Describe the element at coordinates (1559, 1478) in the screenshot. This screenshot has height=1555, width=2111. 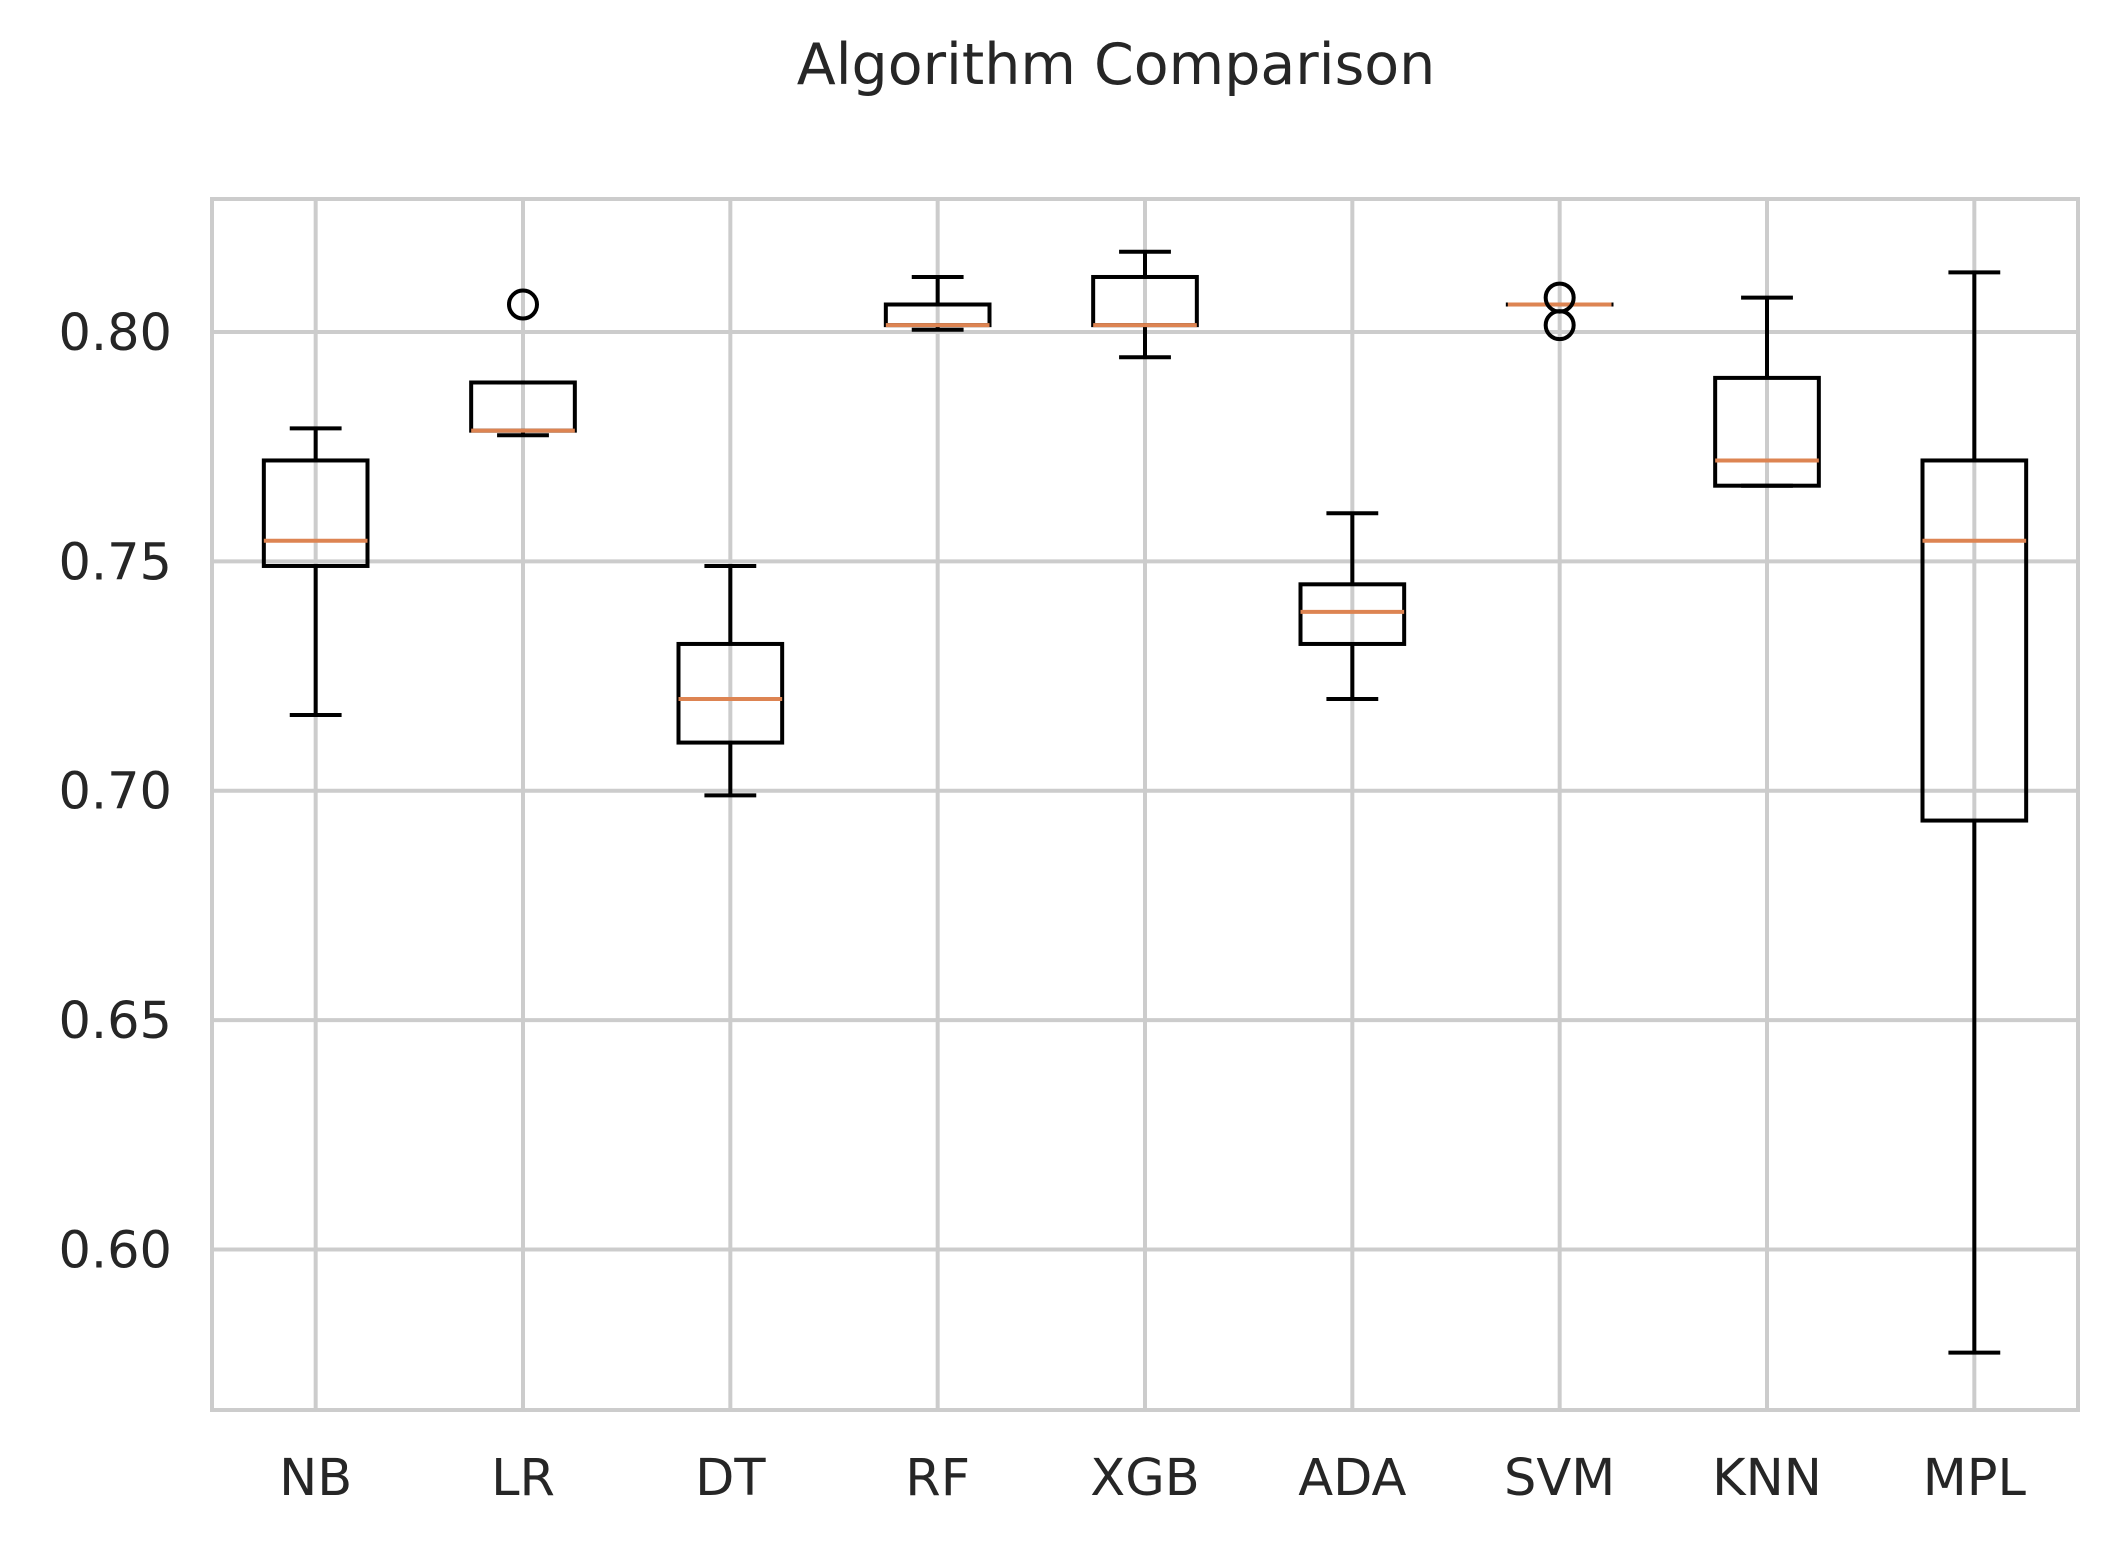
I see `x-tick-label: SVM` at that location.